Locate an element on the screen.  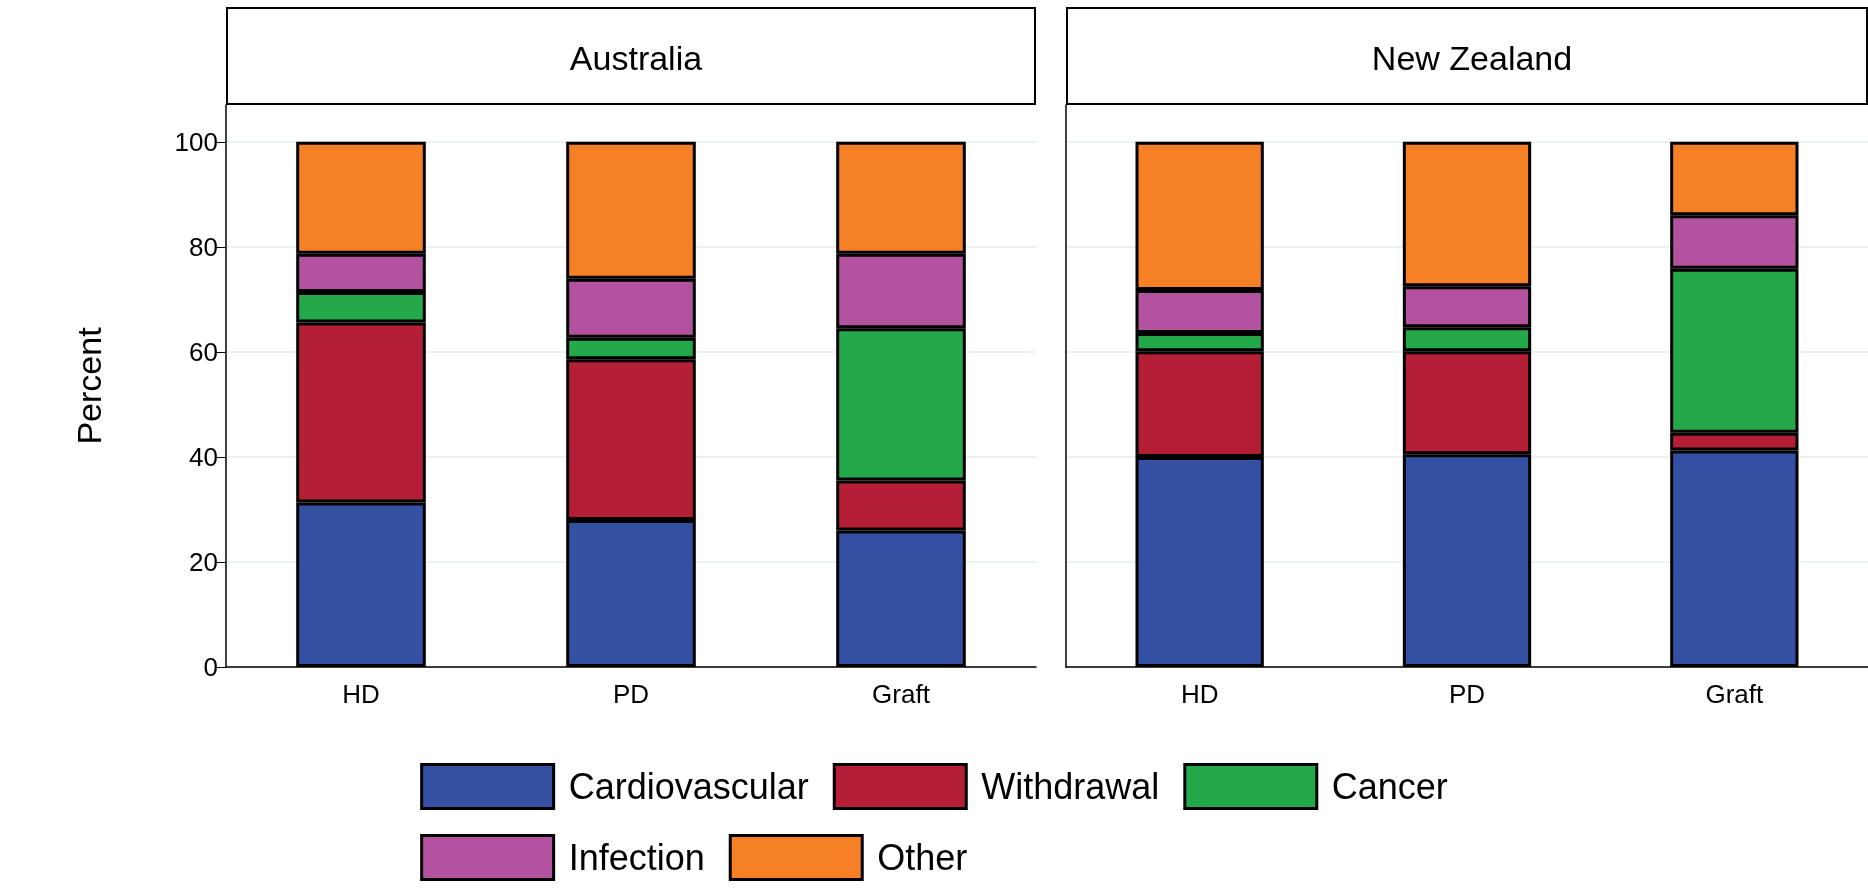
chart-title: New Zealand is located at coordinates (1472, 58).